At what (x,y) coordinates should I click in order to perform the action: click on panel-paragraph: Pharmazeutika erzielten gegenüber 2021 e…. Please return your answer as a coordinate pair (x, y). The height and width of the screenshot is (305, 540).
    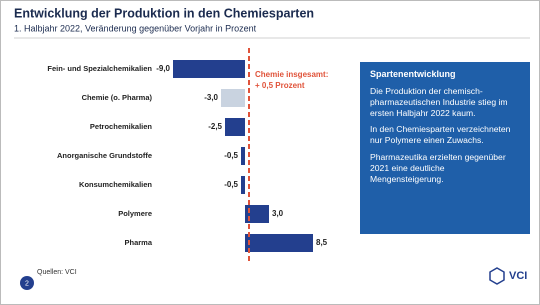
    Looking at the image, I should click on (438, 167).